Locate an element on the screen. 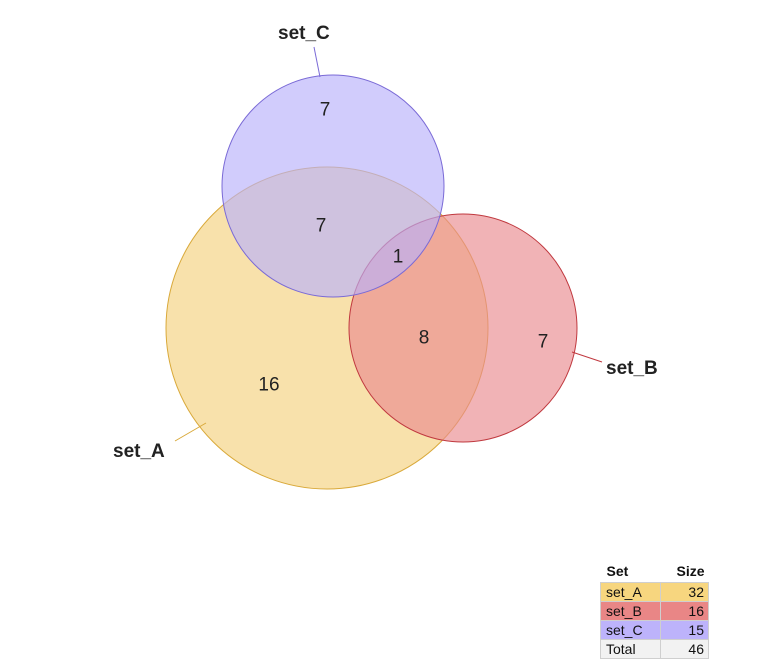  table-row-total: Total 46 is located at coordinates (654, 649).